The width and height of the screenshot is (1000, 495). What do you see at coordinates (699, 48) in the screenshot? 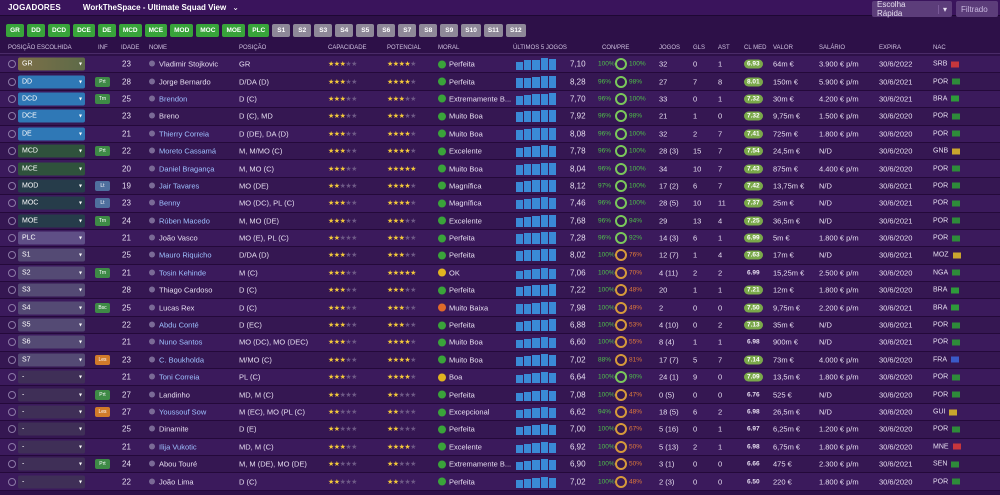
I see `col-goals: GLS` at bounding box center [699, 48].